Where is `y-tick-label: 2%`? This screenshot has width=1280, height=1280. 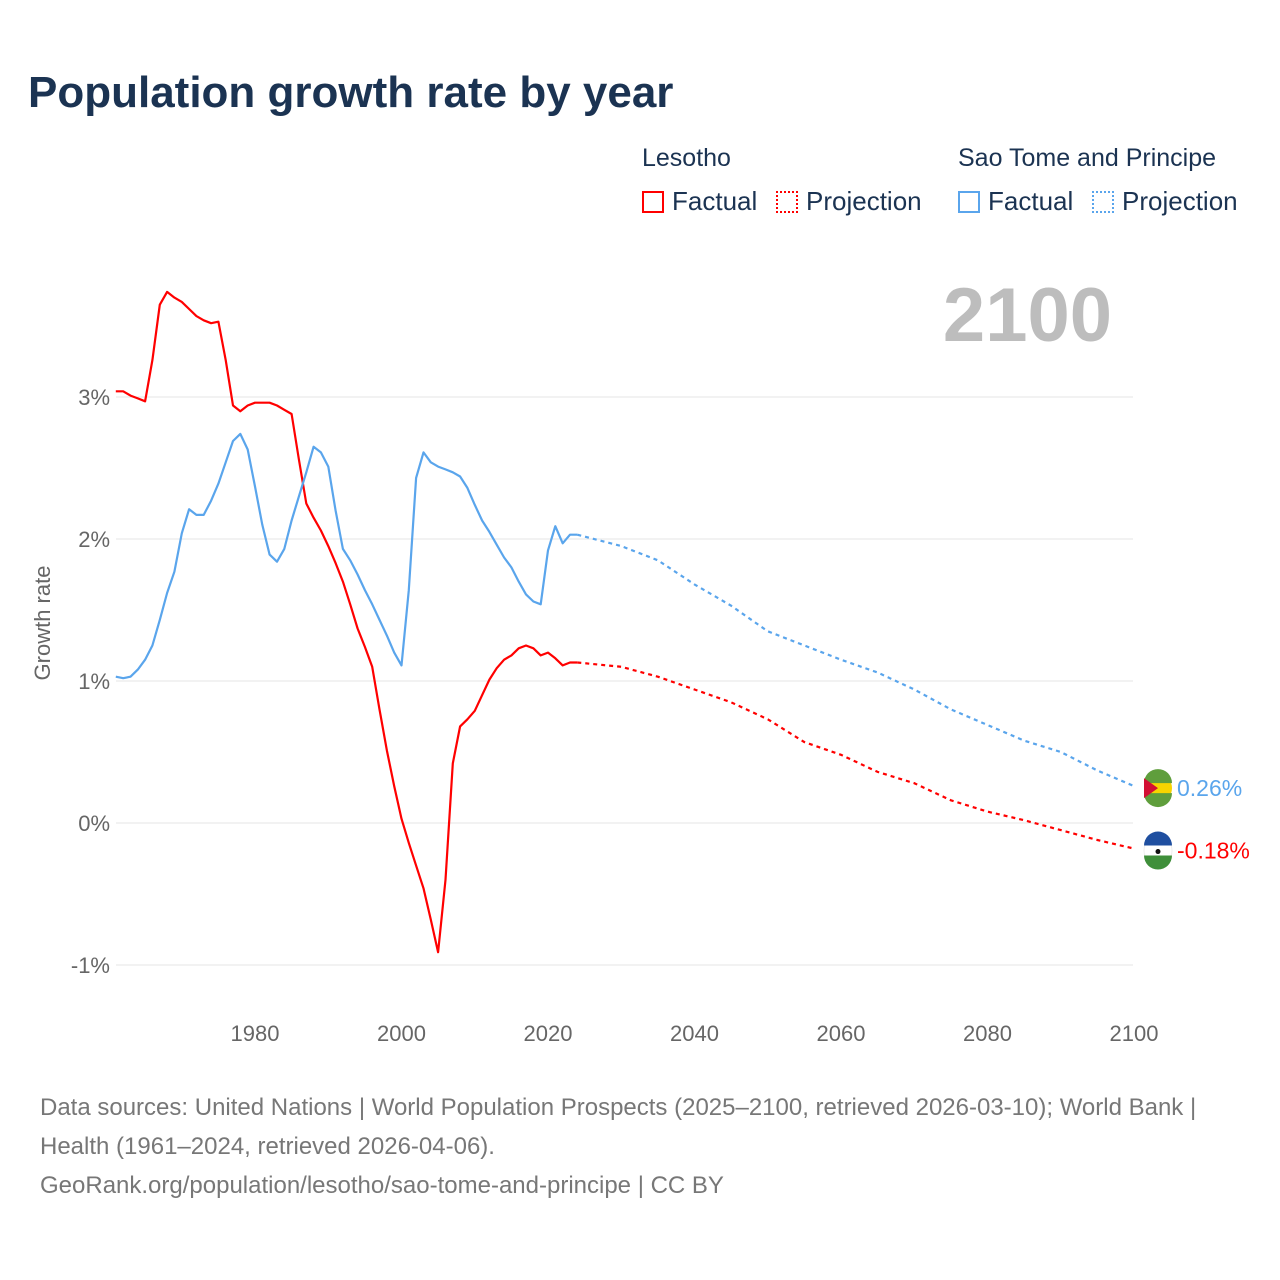 y-tick-label: 2% is located at coordinates (94, 539).